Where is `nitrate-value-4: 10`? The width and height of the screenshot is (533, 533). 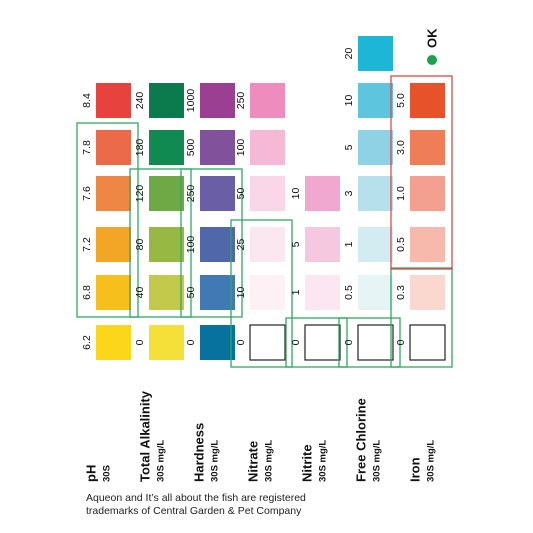
nitrate-value-4: 10 is located at coordinates (241, 293).